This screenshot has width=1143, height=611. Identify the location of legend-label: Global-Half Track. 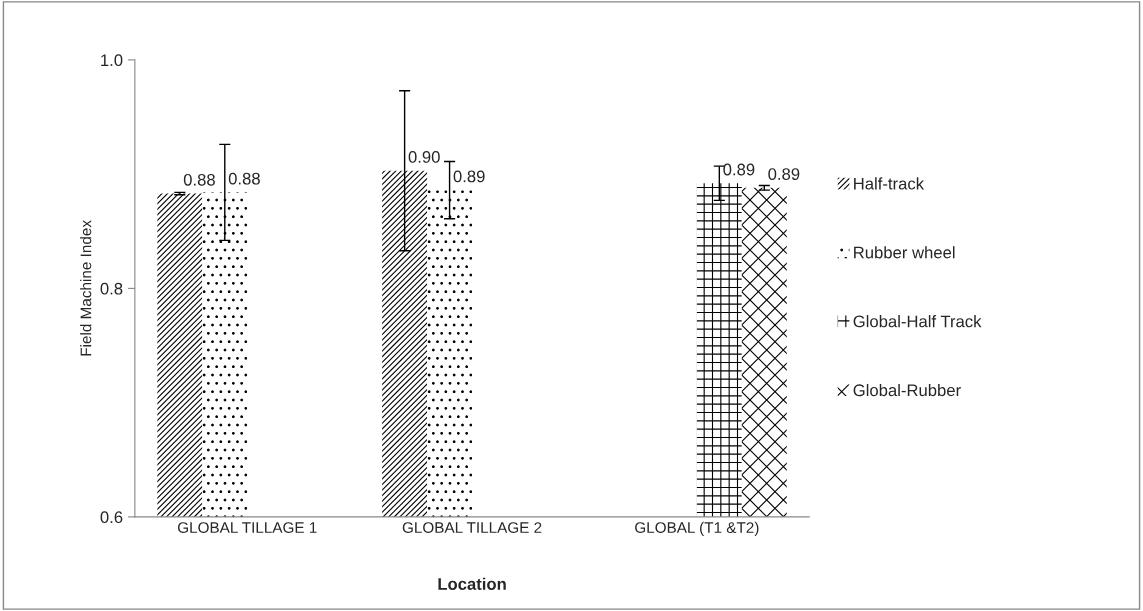
(917, 321).